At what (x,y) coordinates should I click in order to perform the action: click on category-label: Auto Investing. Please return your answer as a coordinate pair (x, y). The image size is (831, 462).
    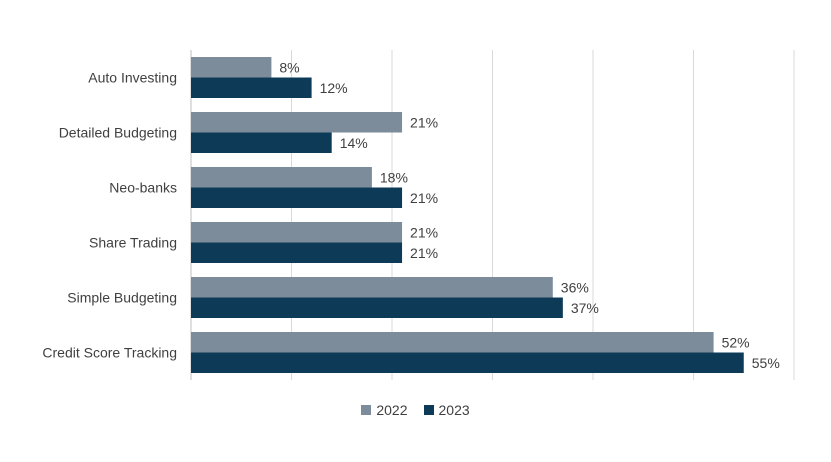
    Looking at the image, I should click on (132, 78).